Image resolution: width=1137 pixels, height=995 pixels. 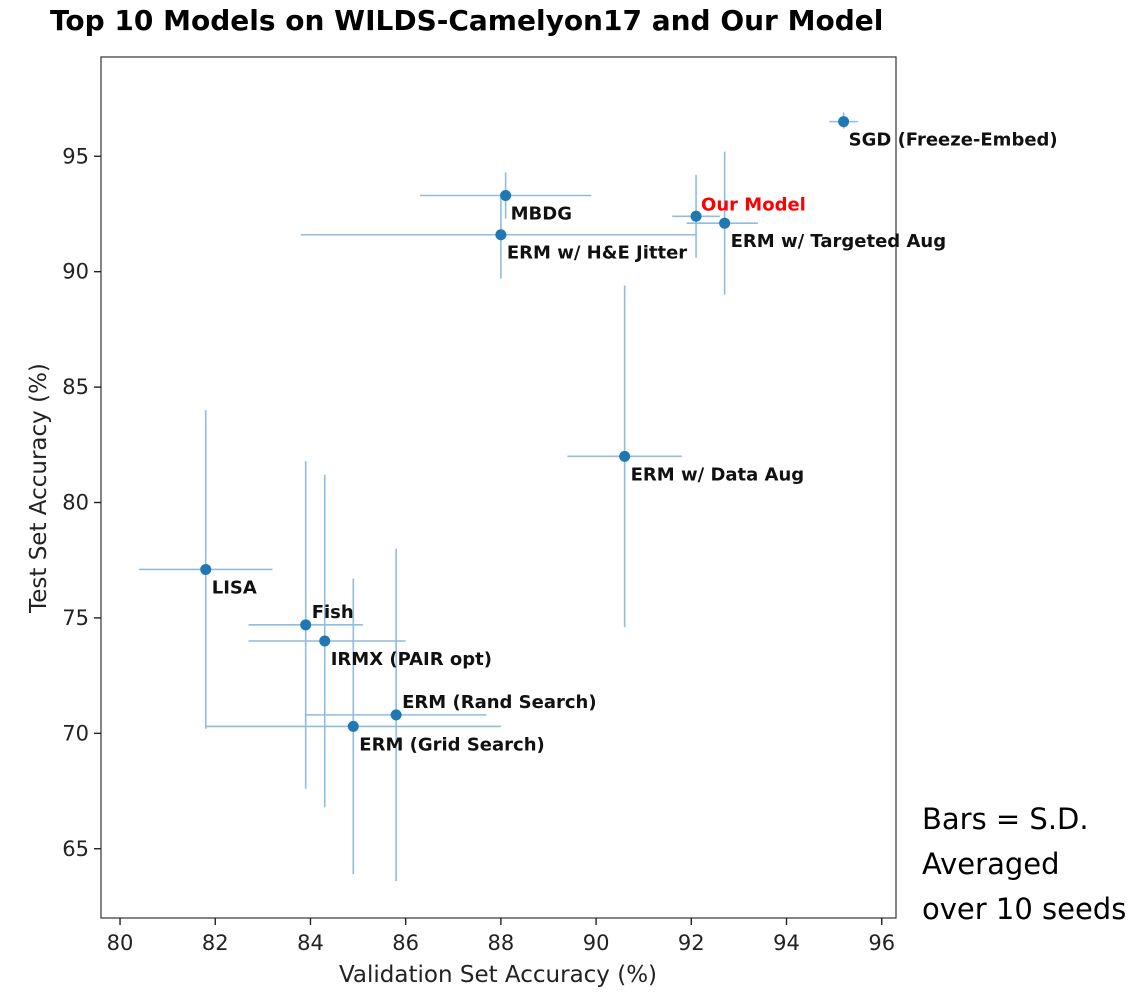 What do you see at coordinates (1024, 909) in the screenshot?
I see `note-line: over 10 seeds` at bounding box center [1024, 909].